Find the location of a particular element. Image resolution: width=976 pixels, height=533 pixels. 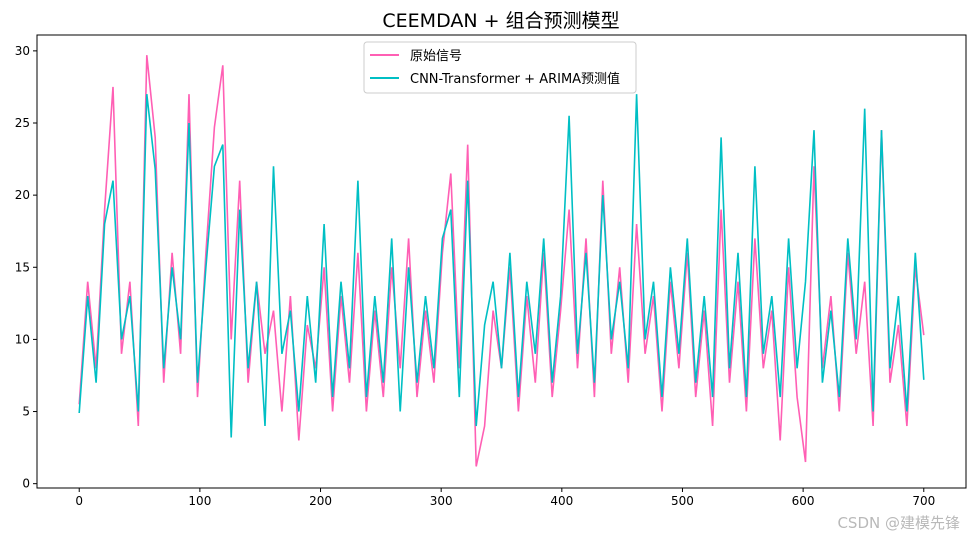

x-tick-label: 0 is located at coordinates (79, 501).